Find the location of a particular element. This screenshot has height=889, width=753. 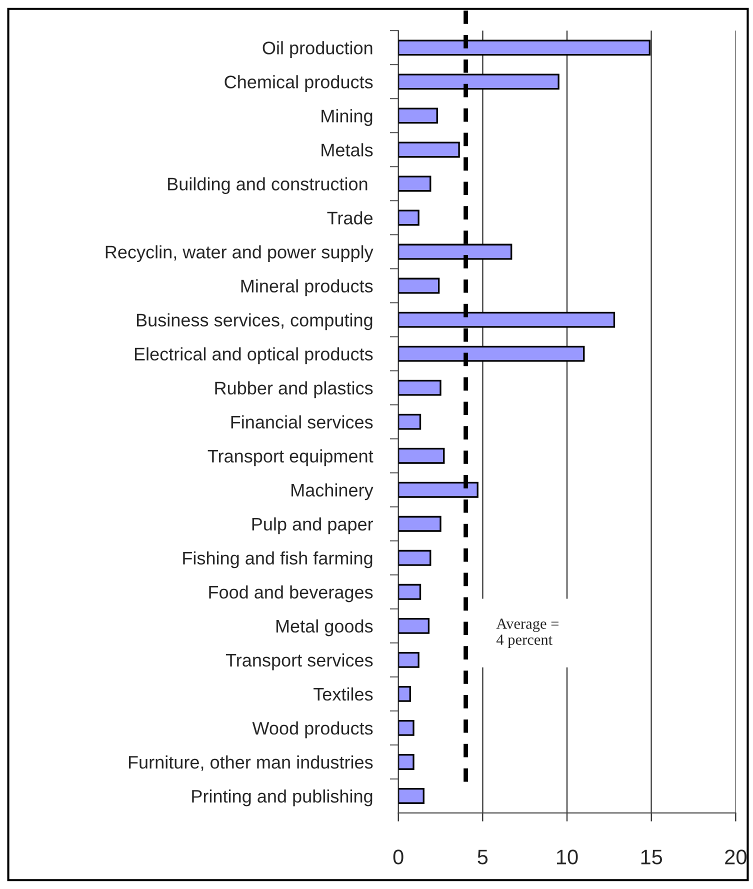

x-tick-label: 20 is located at coordinates (735, 857).